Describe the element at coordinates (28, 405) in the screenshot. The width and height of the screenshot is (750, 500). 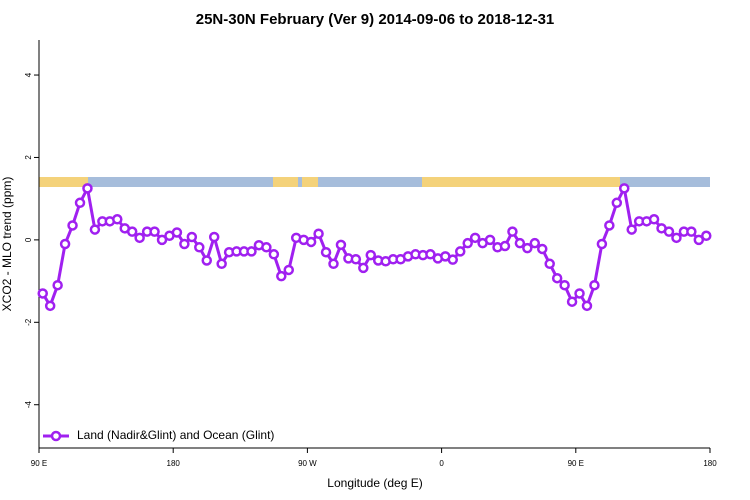
I see `y-tick-label: -4` at that location.